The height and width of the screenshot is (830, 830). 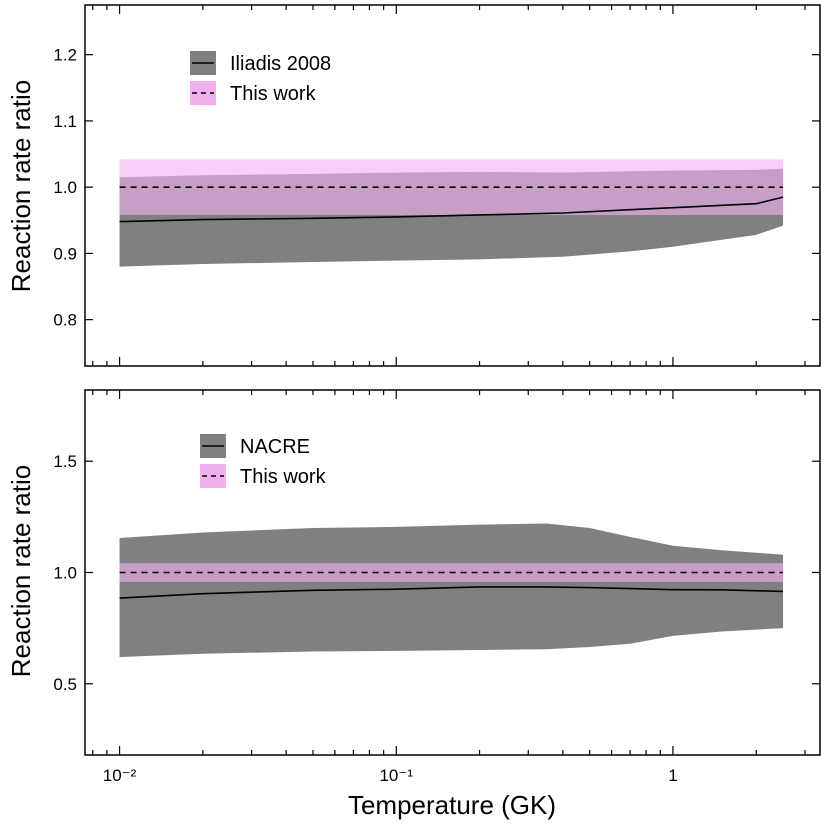 I want to click on legend-label: NACRE, so click(x=275, y=447).